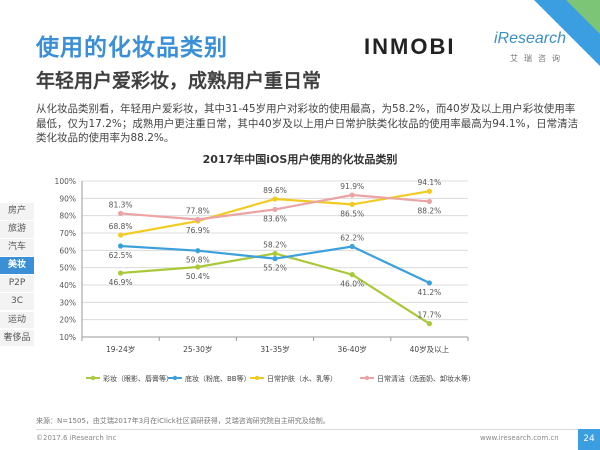  Describe the element at coordinates (67, 268) in the screenshot. I see `y-tick-label: 50%` at that location.